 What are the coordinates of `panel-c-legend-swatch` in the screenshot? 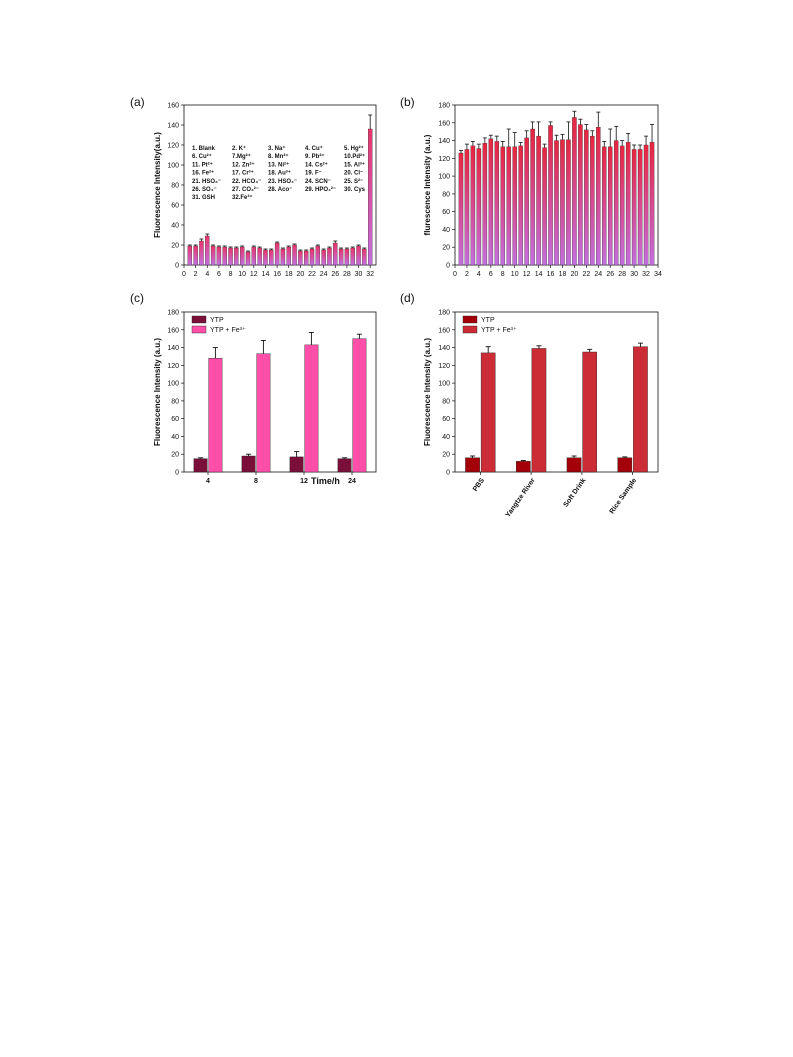 It's located at (199, 319).